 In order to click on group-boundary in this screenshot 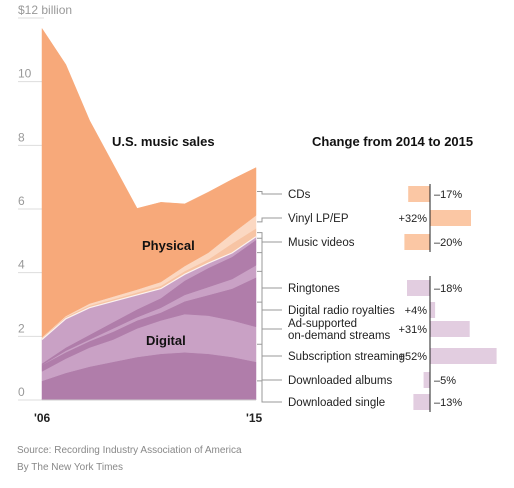, I will do `click(149, 288)`.